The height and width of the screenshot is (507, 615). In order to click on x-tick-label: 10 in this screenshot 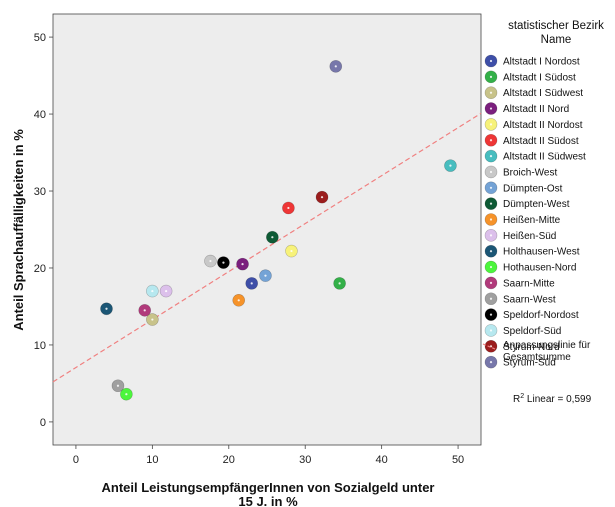, I will do `click(152, 460)`.